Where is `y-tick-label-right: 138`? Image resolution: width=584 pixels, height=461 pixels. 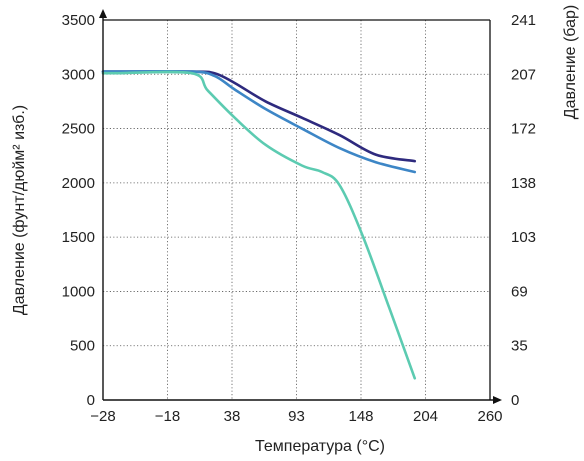 y-tick-label-right: 138 is located at coordinates (523, 183).